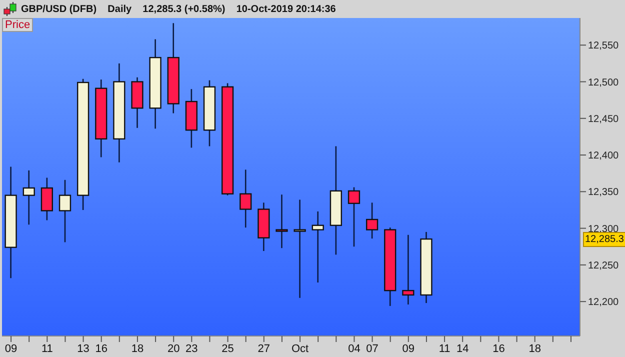 The width and height of the screenshot is (625, 357). I want to click on x-tick-label: 20, so click(173, 348).